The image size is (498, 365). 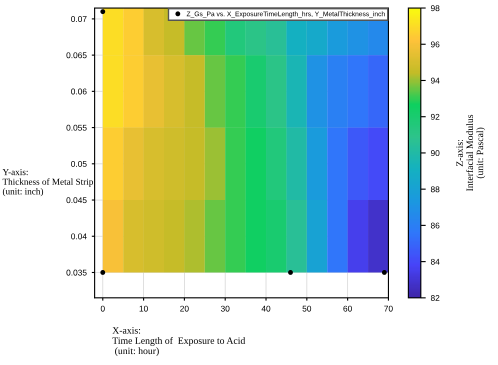 I want to click on y-tick-label: 0.045, so click(x=76, y=200).